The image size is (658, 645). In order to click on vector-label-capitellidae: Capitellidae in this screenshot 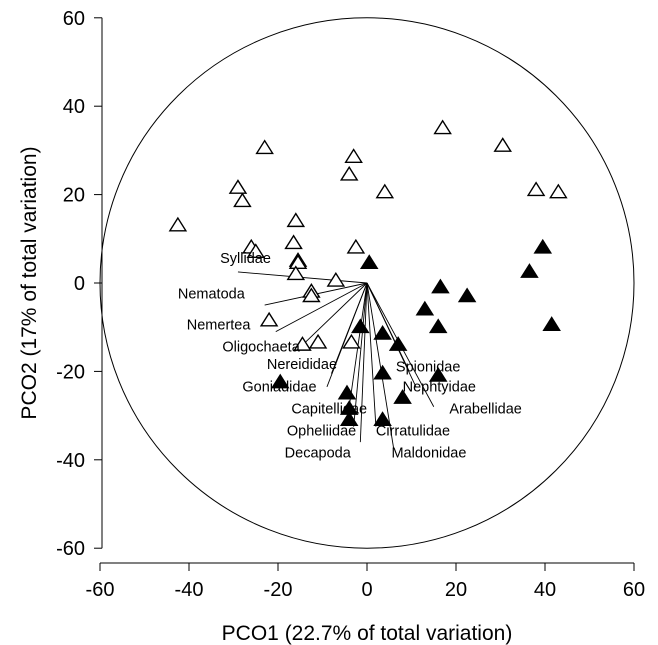, I will do `click(329, 409)`.